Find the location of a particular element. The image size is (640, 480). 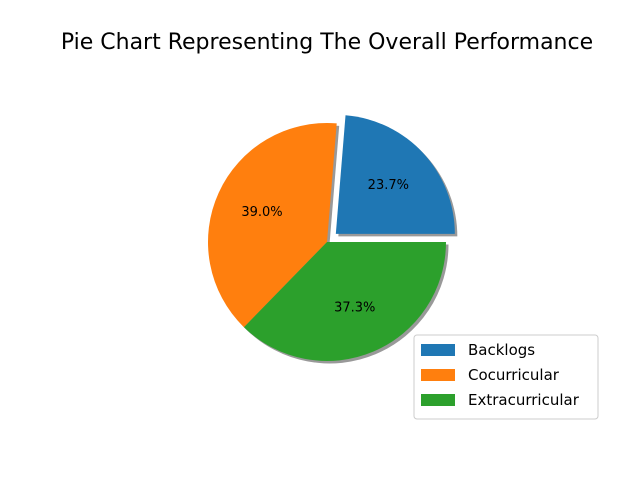

legend: Backlogs Cocurricular Extracurricular is located at coordinates (506, 377).